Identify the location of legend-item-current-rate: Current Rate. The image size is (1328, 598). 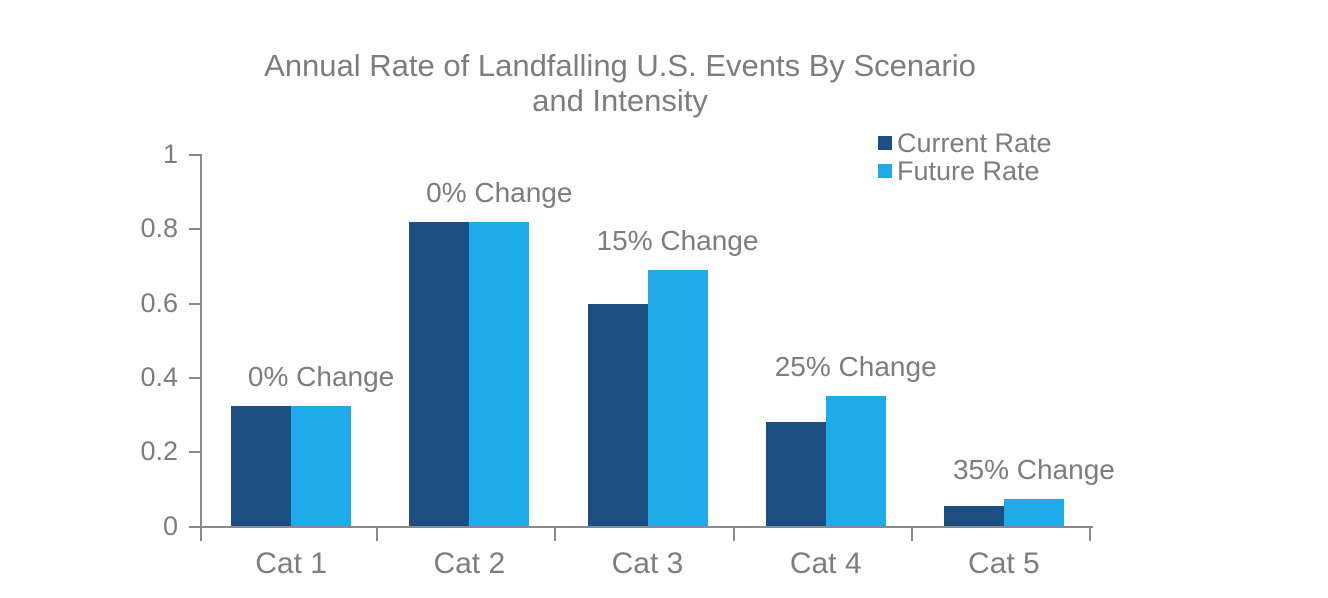
(965, 142).